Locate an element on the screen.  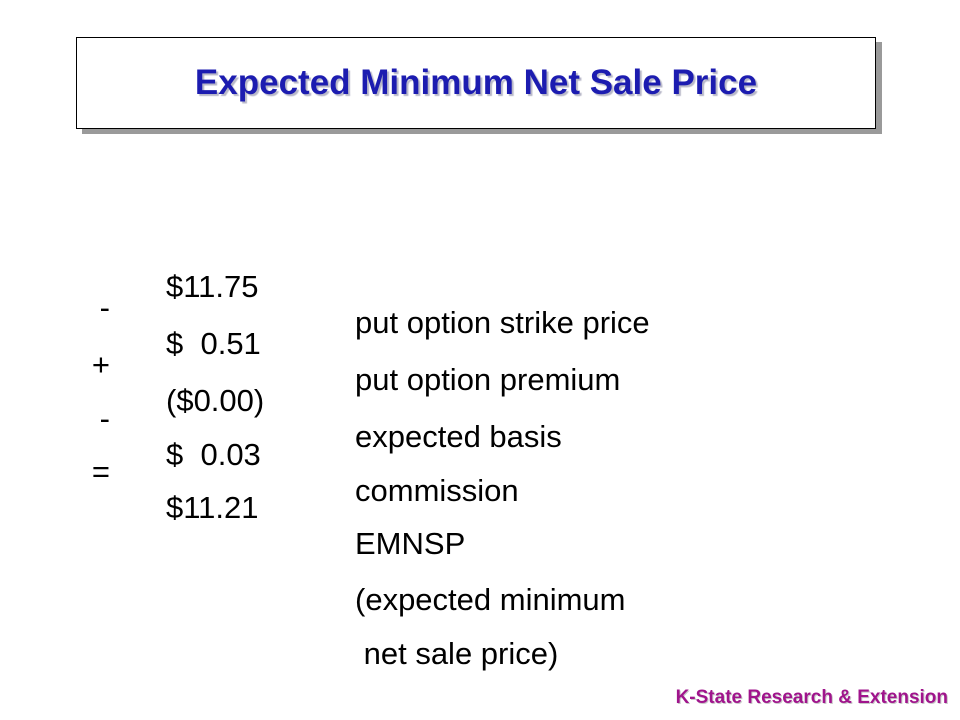
calc-amount: ($0.00) is located at coordinates (215, 400).